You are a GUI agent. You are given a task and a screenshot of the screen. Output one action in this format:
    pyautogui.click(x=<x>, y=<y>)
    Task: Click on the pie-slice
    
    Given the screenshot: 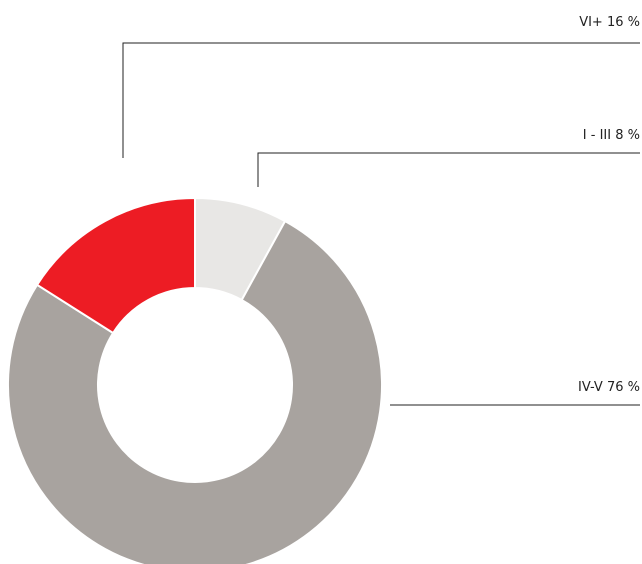 What is the action you would take?
    pyautogui.click(x=115, y=265)
    